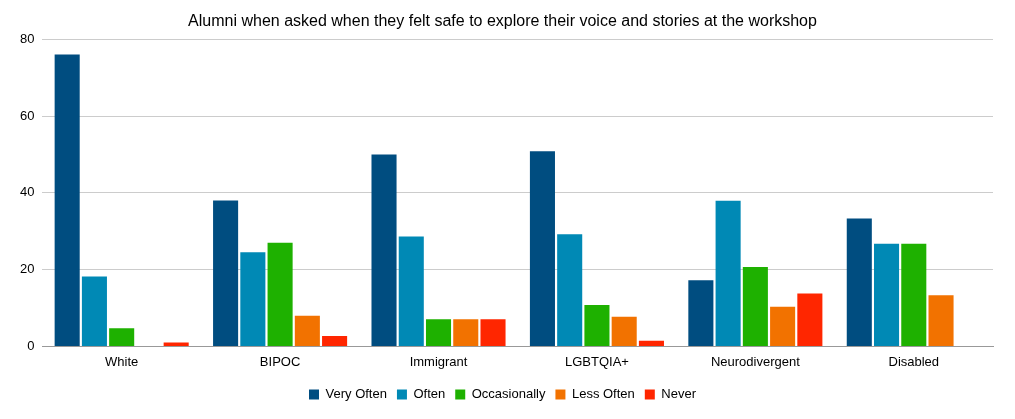 This screenshot has height=419, width=1015. What do you see at coordinates (280, 361) in the screenshot?
I see `x-tick-label: BIPOC` at bounding box center [280, 361].